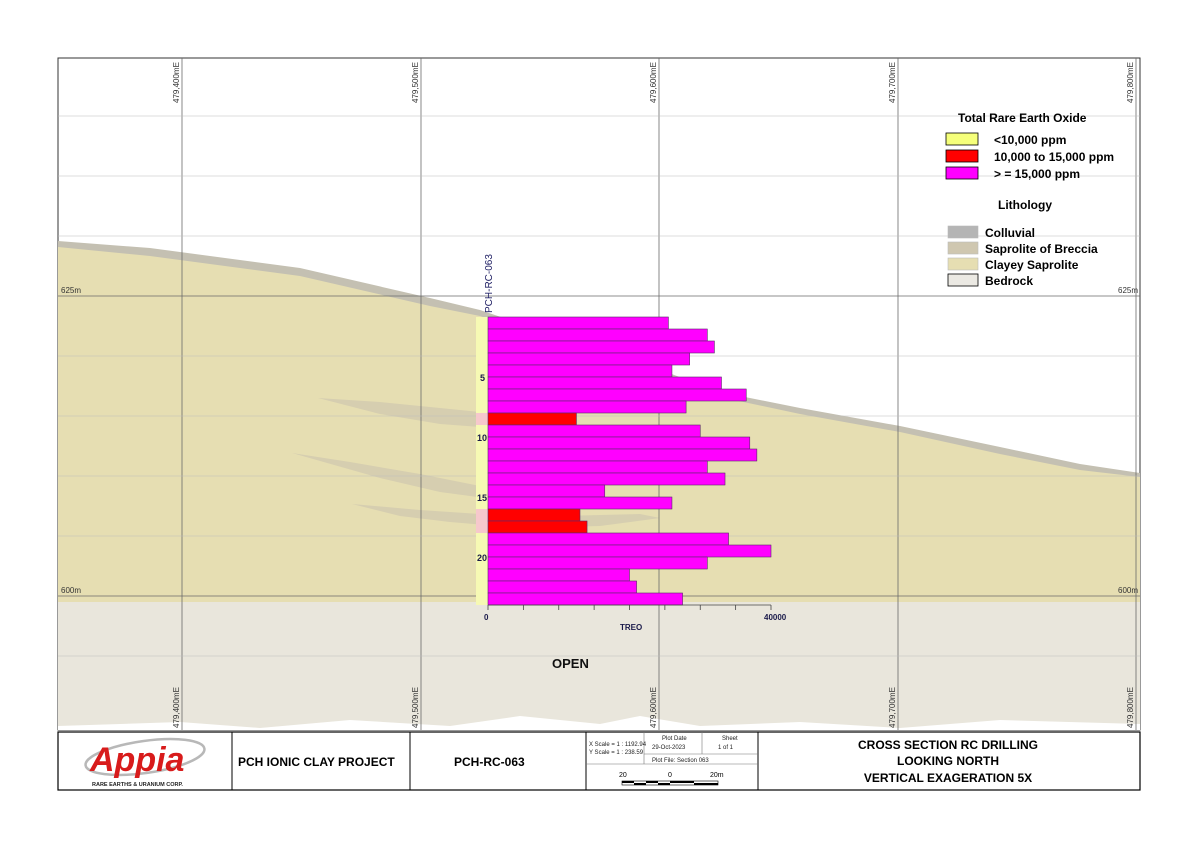  Describe the element at coordinates (629, 607) in the screenshot. I see `treo-axis-ticks` at that location.